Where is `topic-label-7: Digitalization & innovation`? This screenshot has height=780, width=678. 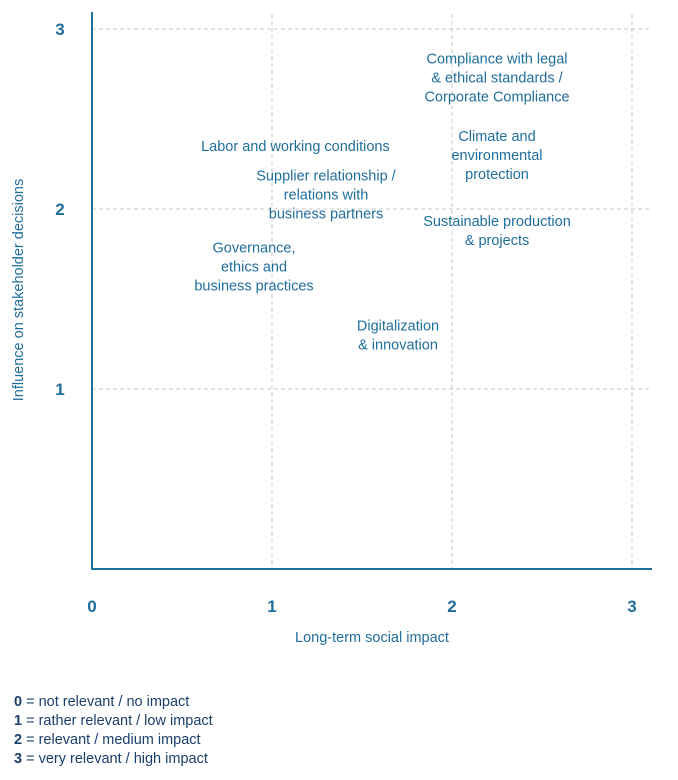 topic-label-7: Digitalization & innovation is located at coordinates (398, 336).